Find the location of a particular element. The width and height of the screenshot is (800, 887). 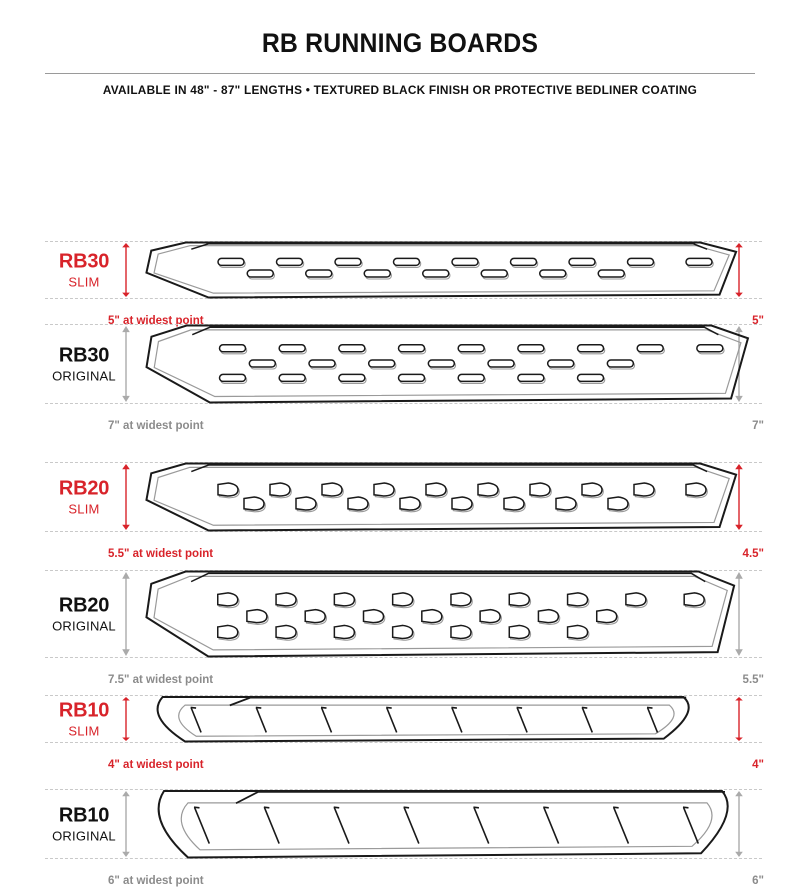

board-row: RB10 SLIM 4" at widest point 4" is located at coordinates (400, 733).